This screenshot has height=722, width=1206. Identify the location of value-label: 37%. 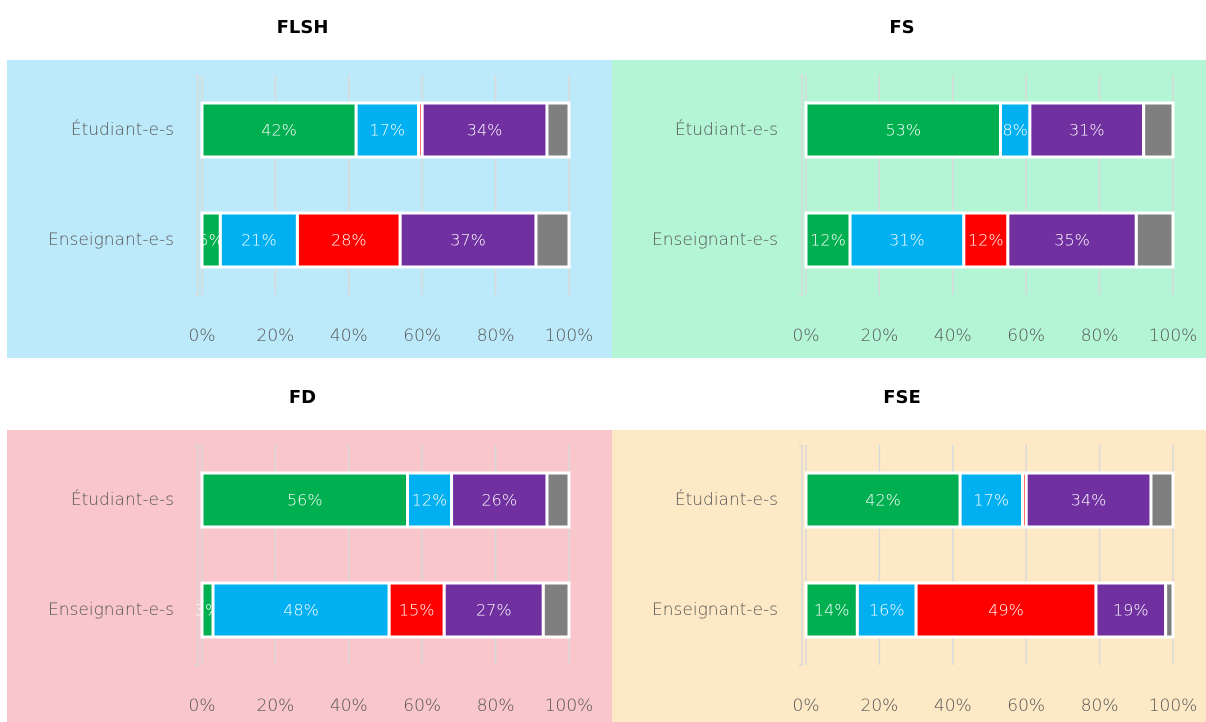
(468, 240).